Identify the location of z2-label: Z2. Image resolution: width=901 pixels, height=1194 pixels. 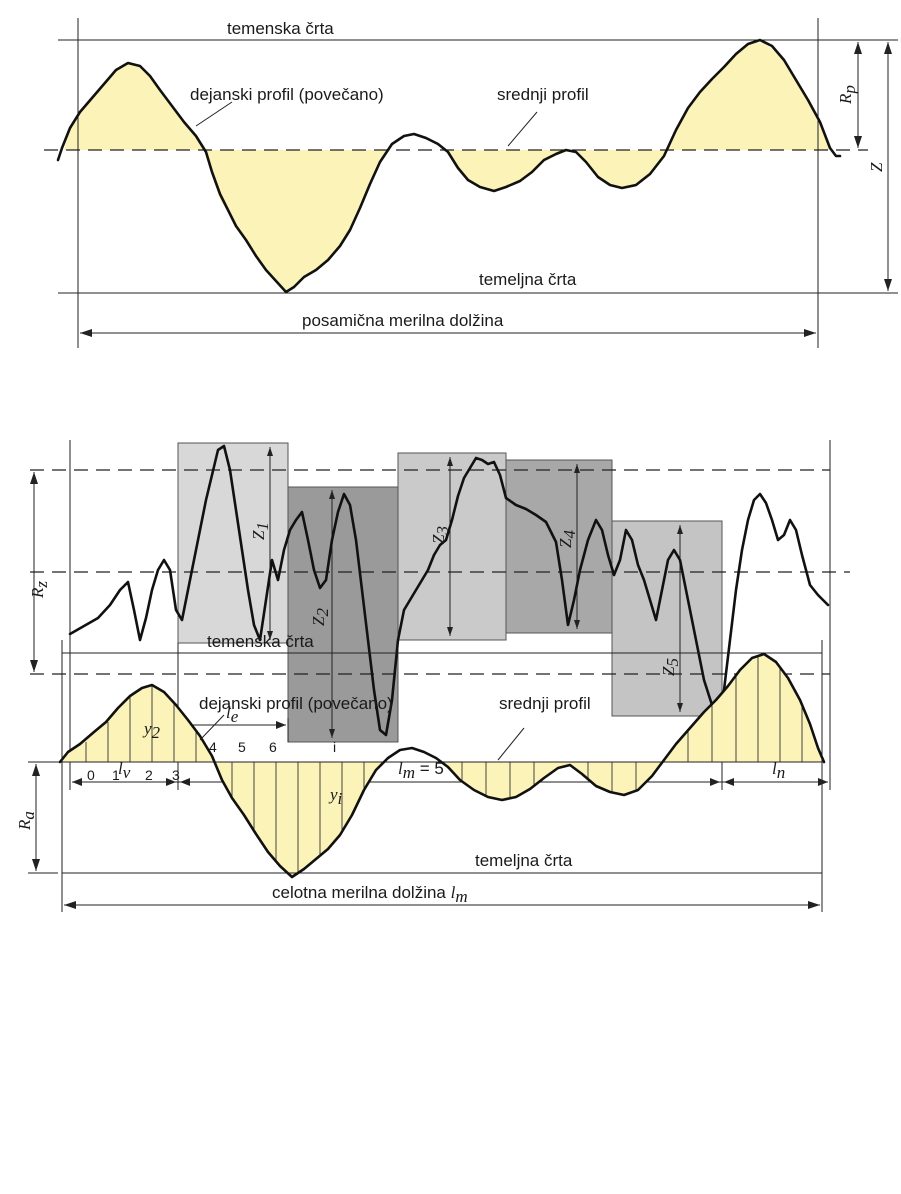
(320, 617).